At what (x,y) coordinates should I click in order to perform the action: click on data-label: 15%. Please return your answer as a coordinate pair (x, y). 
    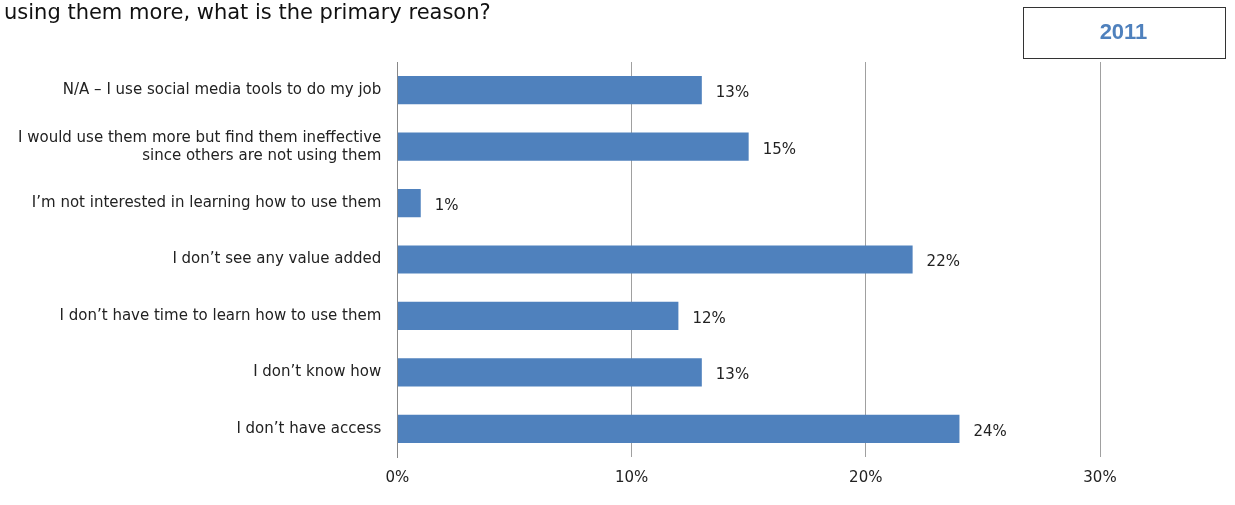
    Looking at the image, I should click on (779, 148).